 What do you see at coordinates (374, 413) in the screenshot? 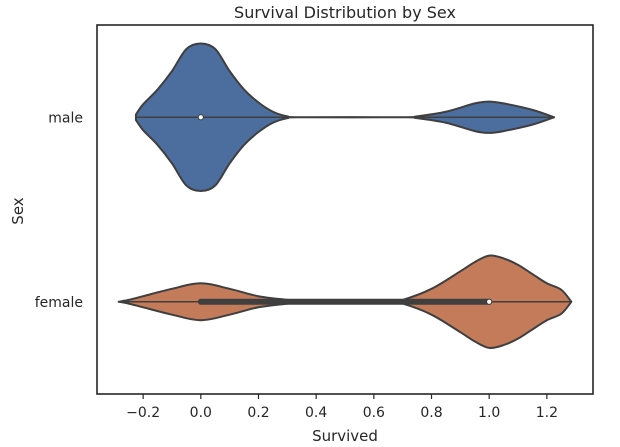
I see `x-tick-label: 0.6` at bounding box center [374, 413].